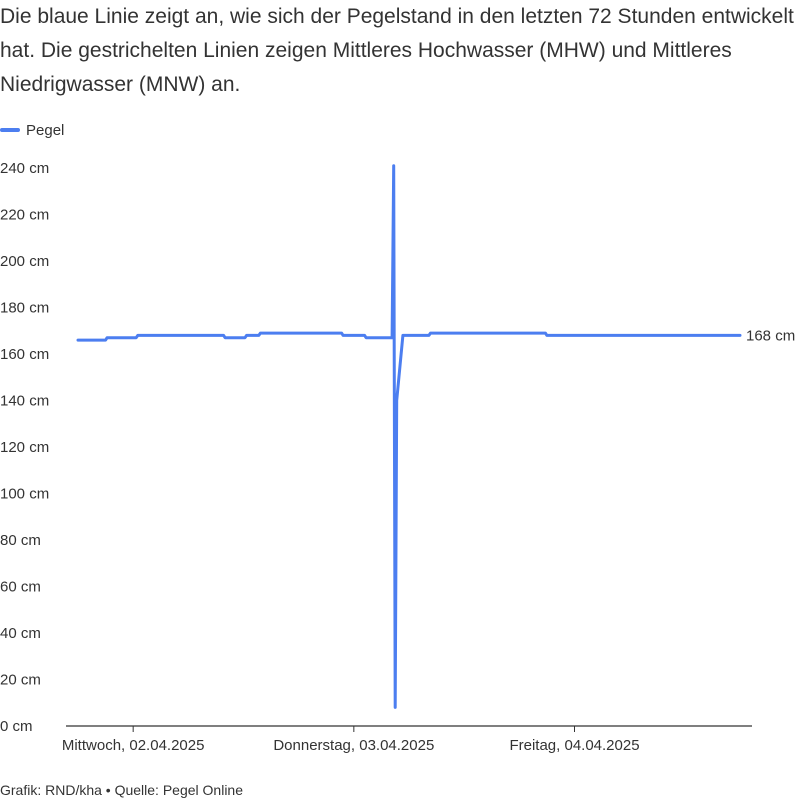 The image size is (800, 800). Describe the element at coordinates (24, 308) in the screenshot. I see `y-tick-label: 180 cm` at that location.